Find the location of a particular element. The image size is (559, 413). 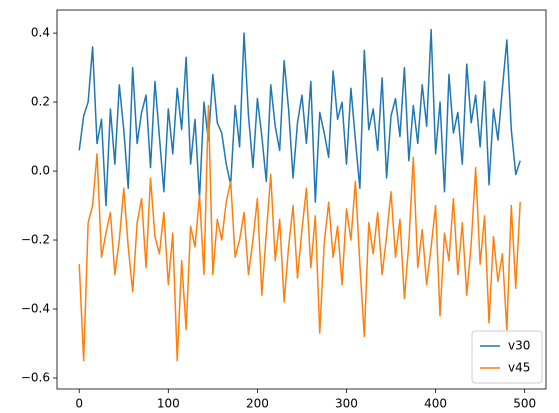

legend: v30 v45 is located at coordinates (507, 357).